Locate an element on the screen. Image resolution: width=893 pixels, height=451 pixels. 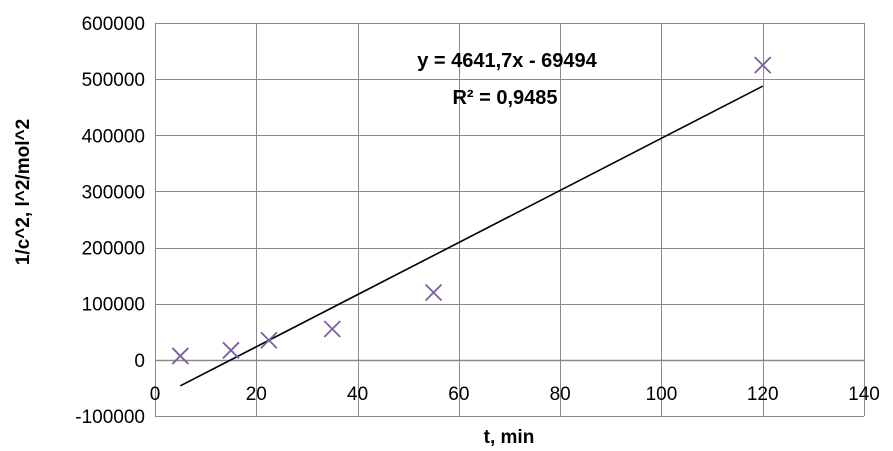
y-tick-label: 100000 is located at coordinates (113, 305).